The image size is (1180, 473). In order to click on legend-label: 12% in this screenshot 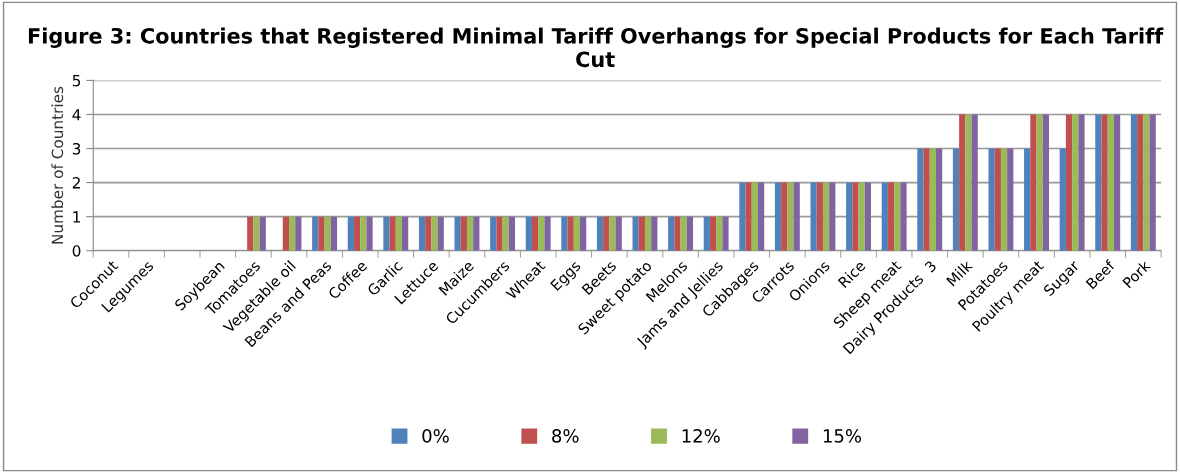, I will do `click(701, 436)`.